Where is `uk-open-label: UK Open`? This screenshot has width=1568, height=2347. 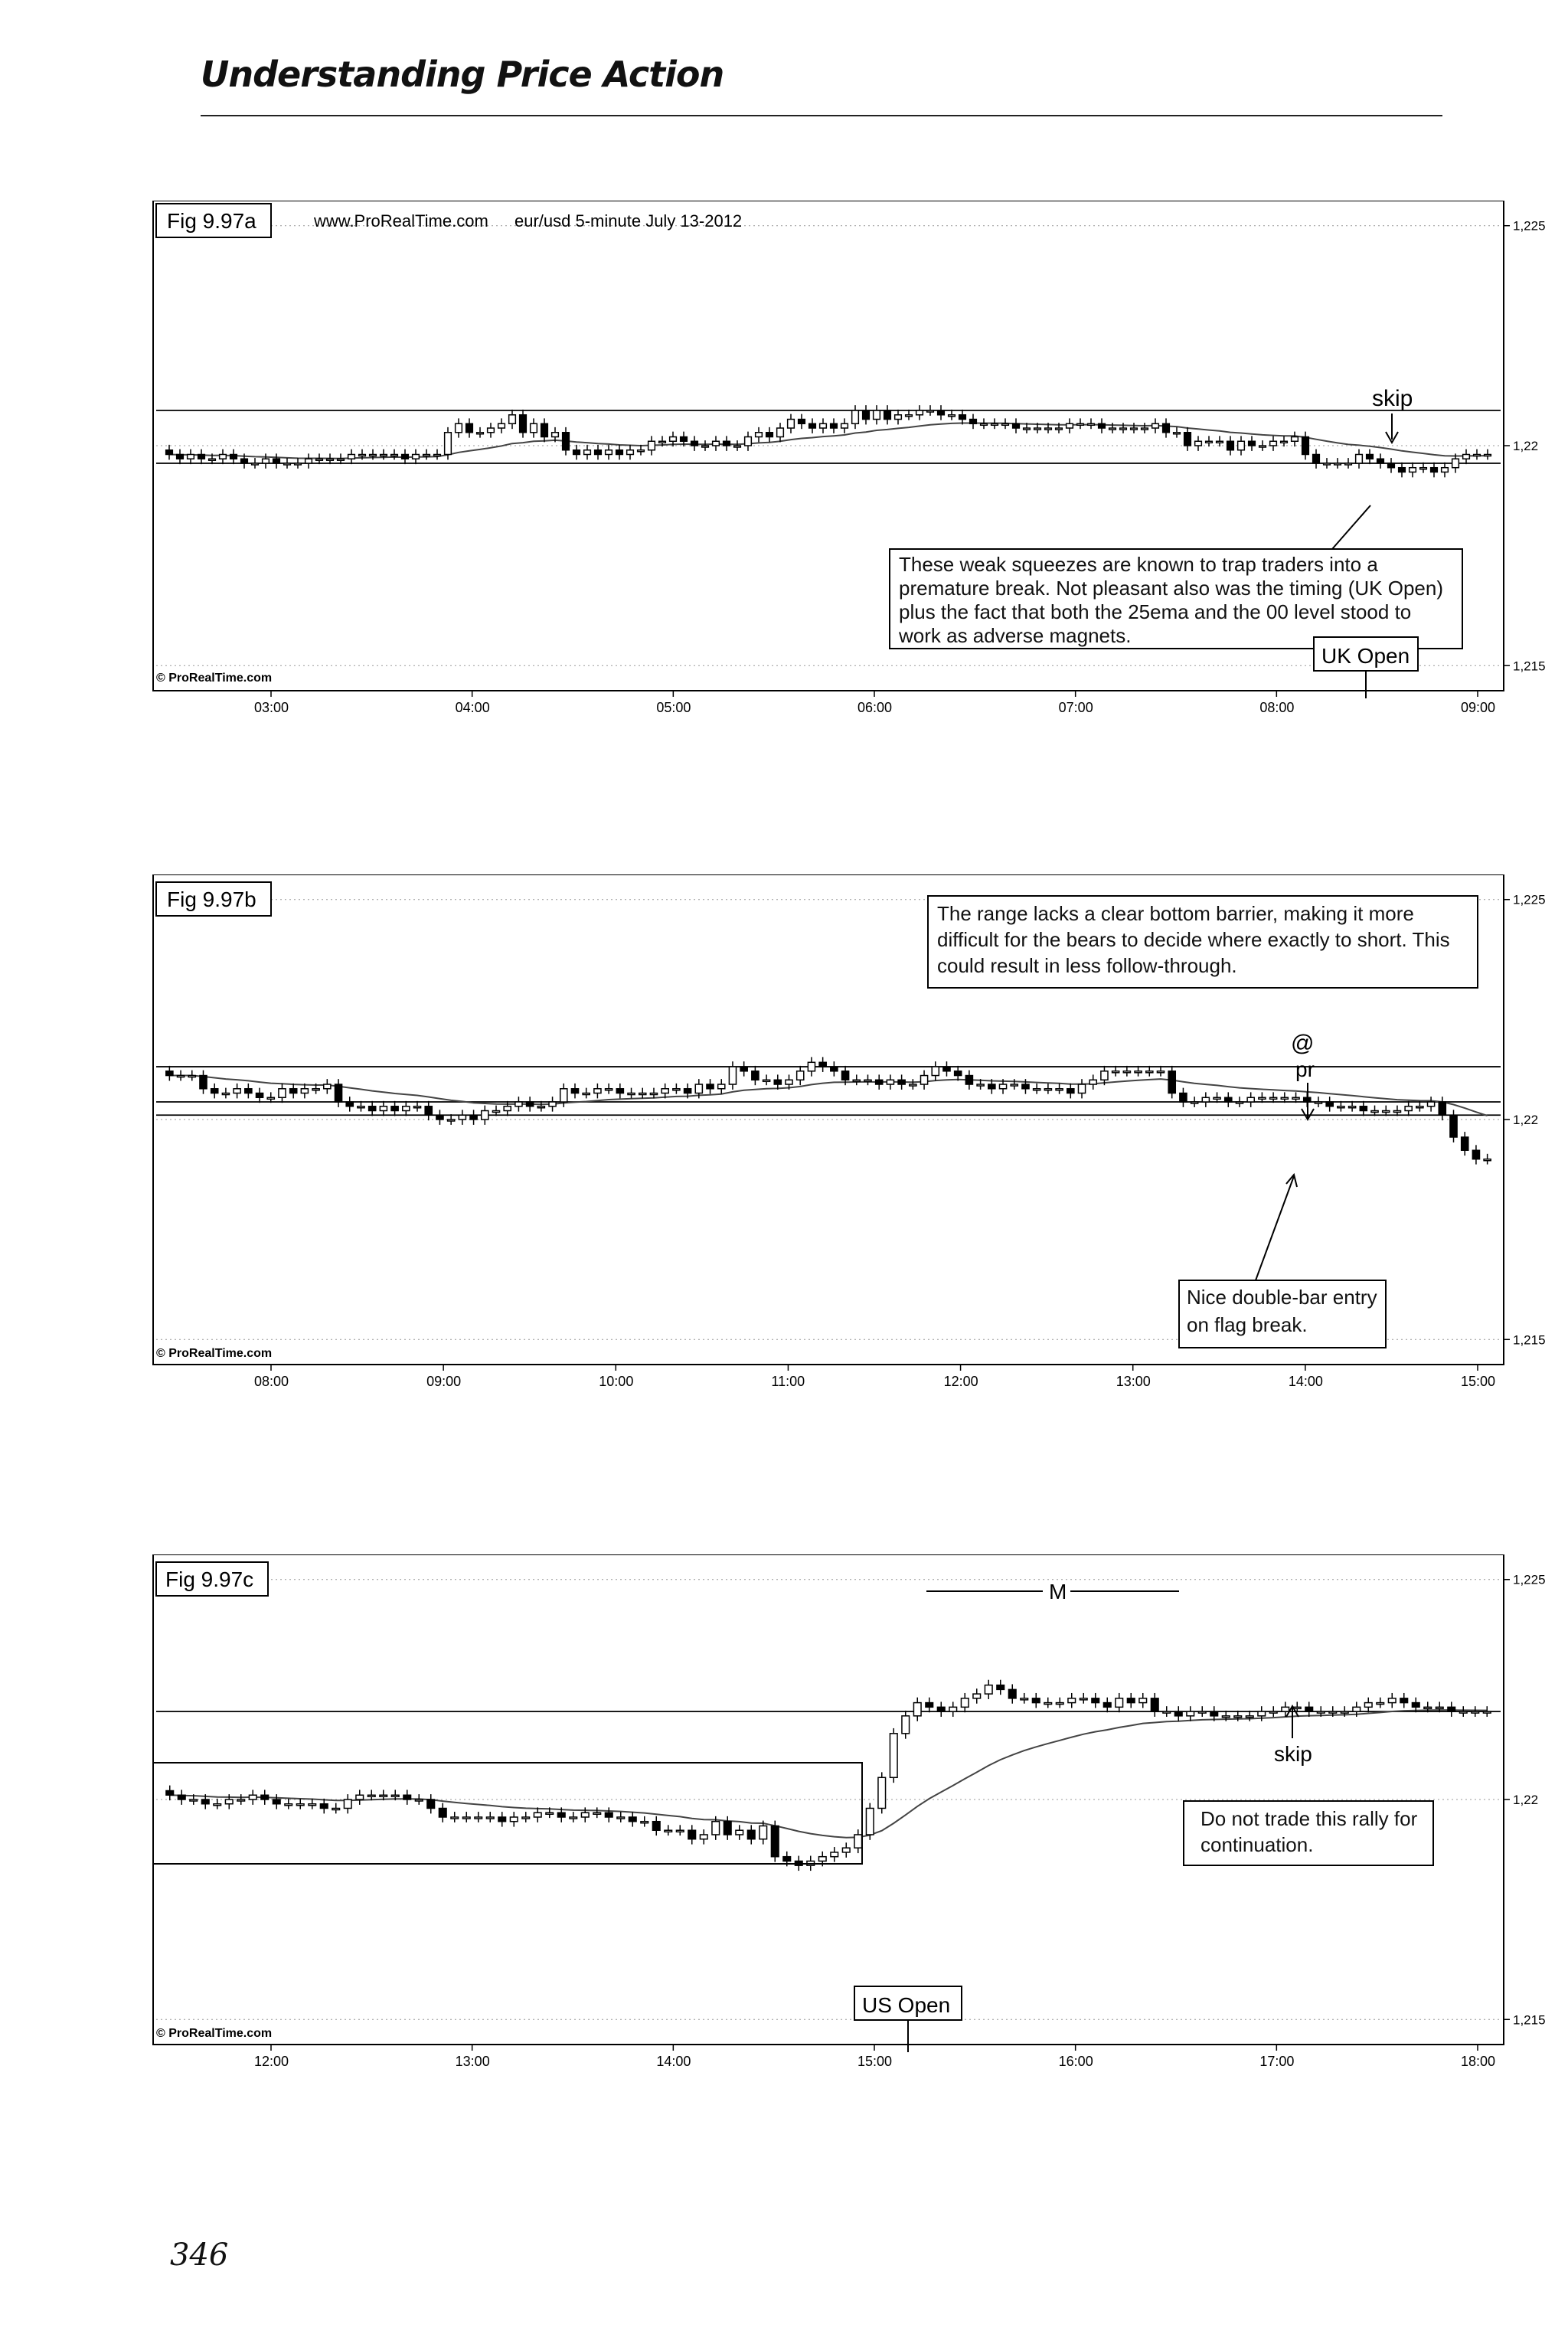
uk-open-label: UK Open is located at coordinates (1365, 656).